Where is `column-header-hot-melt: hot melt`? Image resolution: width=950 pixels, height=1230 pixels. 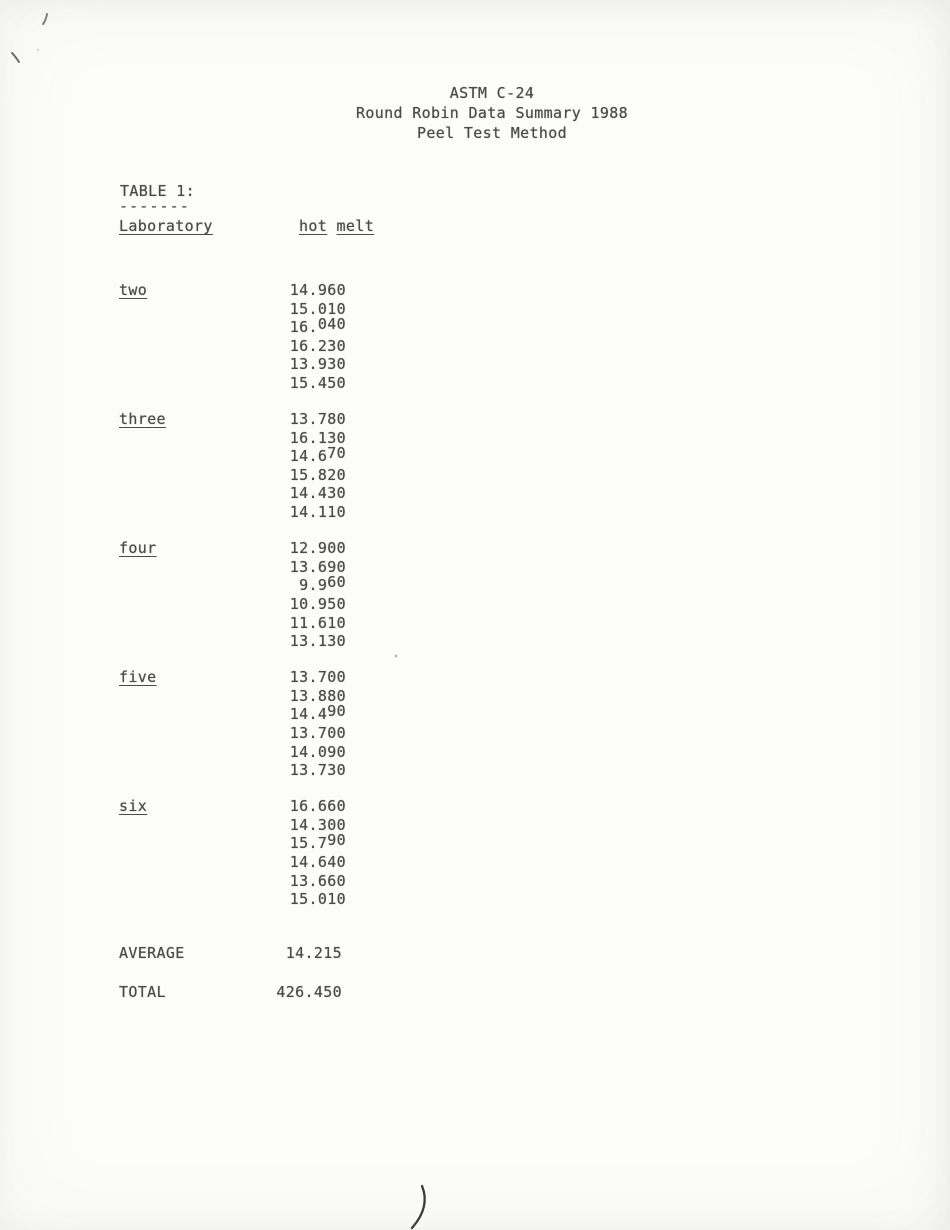
column-header-hot-melt: hot melt is located at coordinates (336, 226).